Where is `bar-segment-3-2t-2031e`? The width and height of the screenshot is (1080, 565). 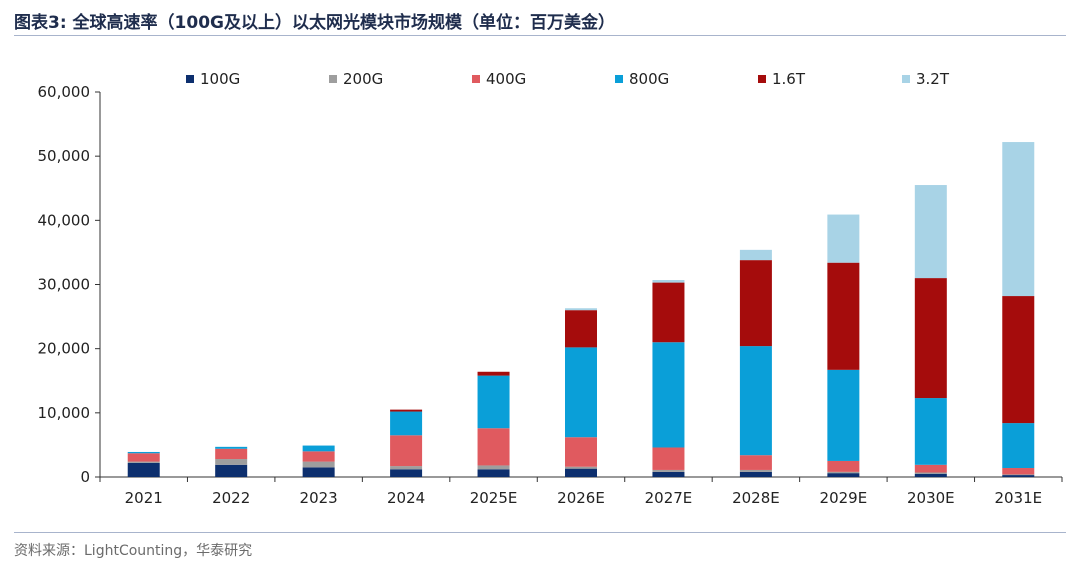
bar-segment-3-2t-2031e is located at coordinates (1018, 219).